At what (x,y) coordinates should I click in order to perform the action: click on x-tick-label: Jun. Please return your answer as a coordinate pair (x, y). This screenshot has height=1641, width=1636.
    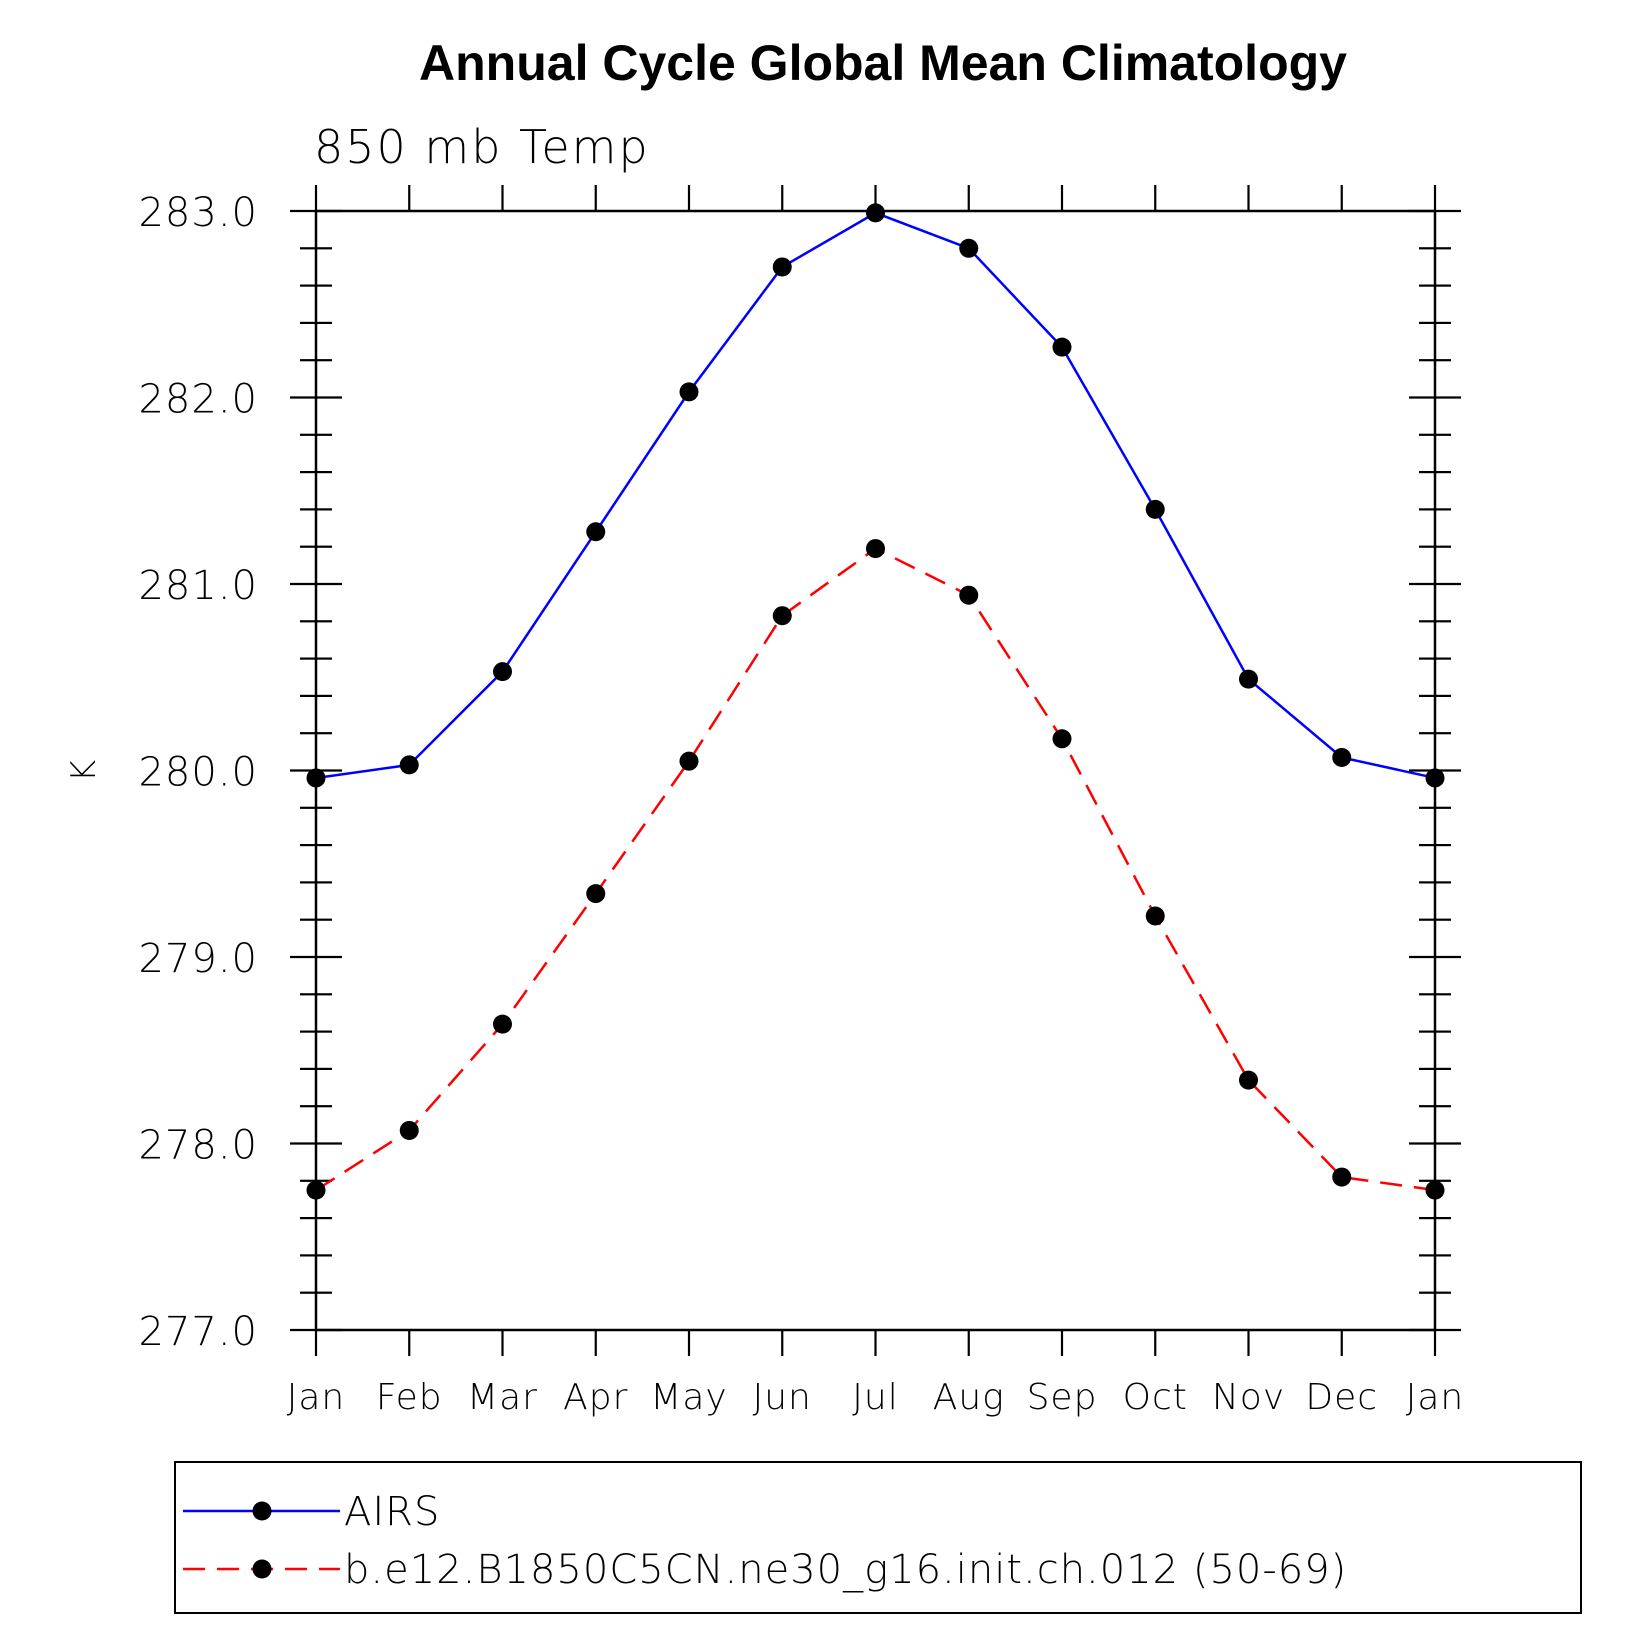
    Looking at the image, I should click on (782, 1397).